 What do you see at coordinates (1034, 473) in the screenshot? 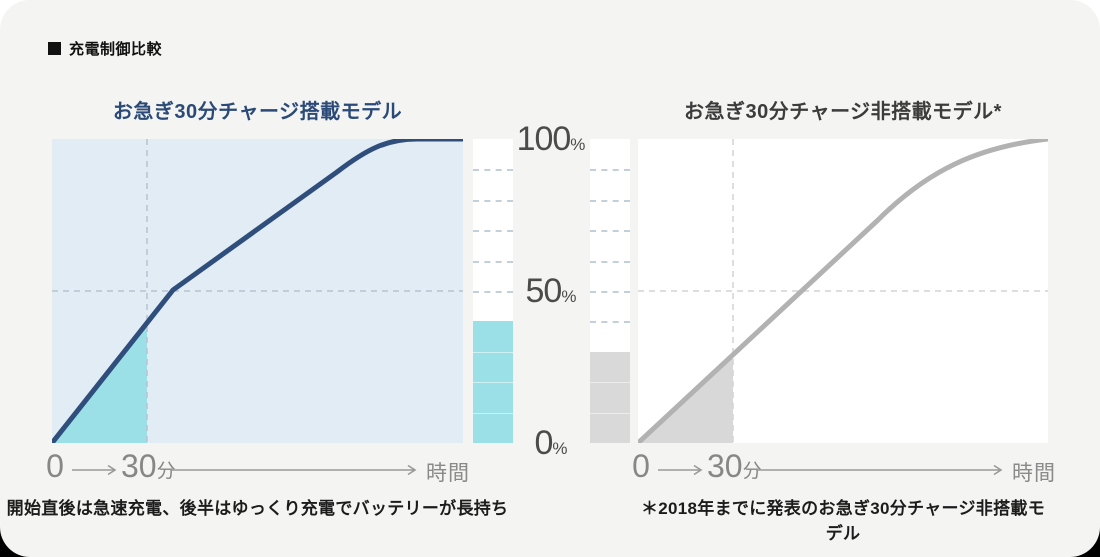
I see `right-x-time-label: 時間` at bounding box center [1034, 473].